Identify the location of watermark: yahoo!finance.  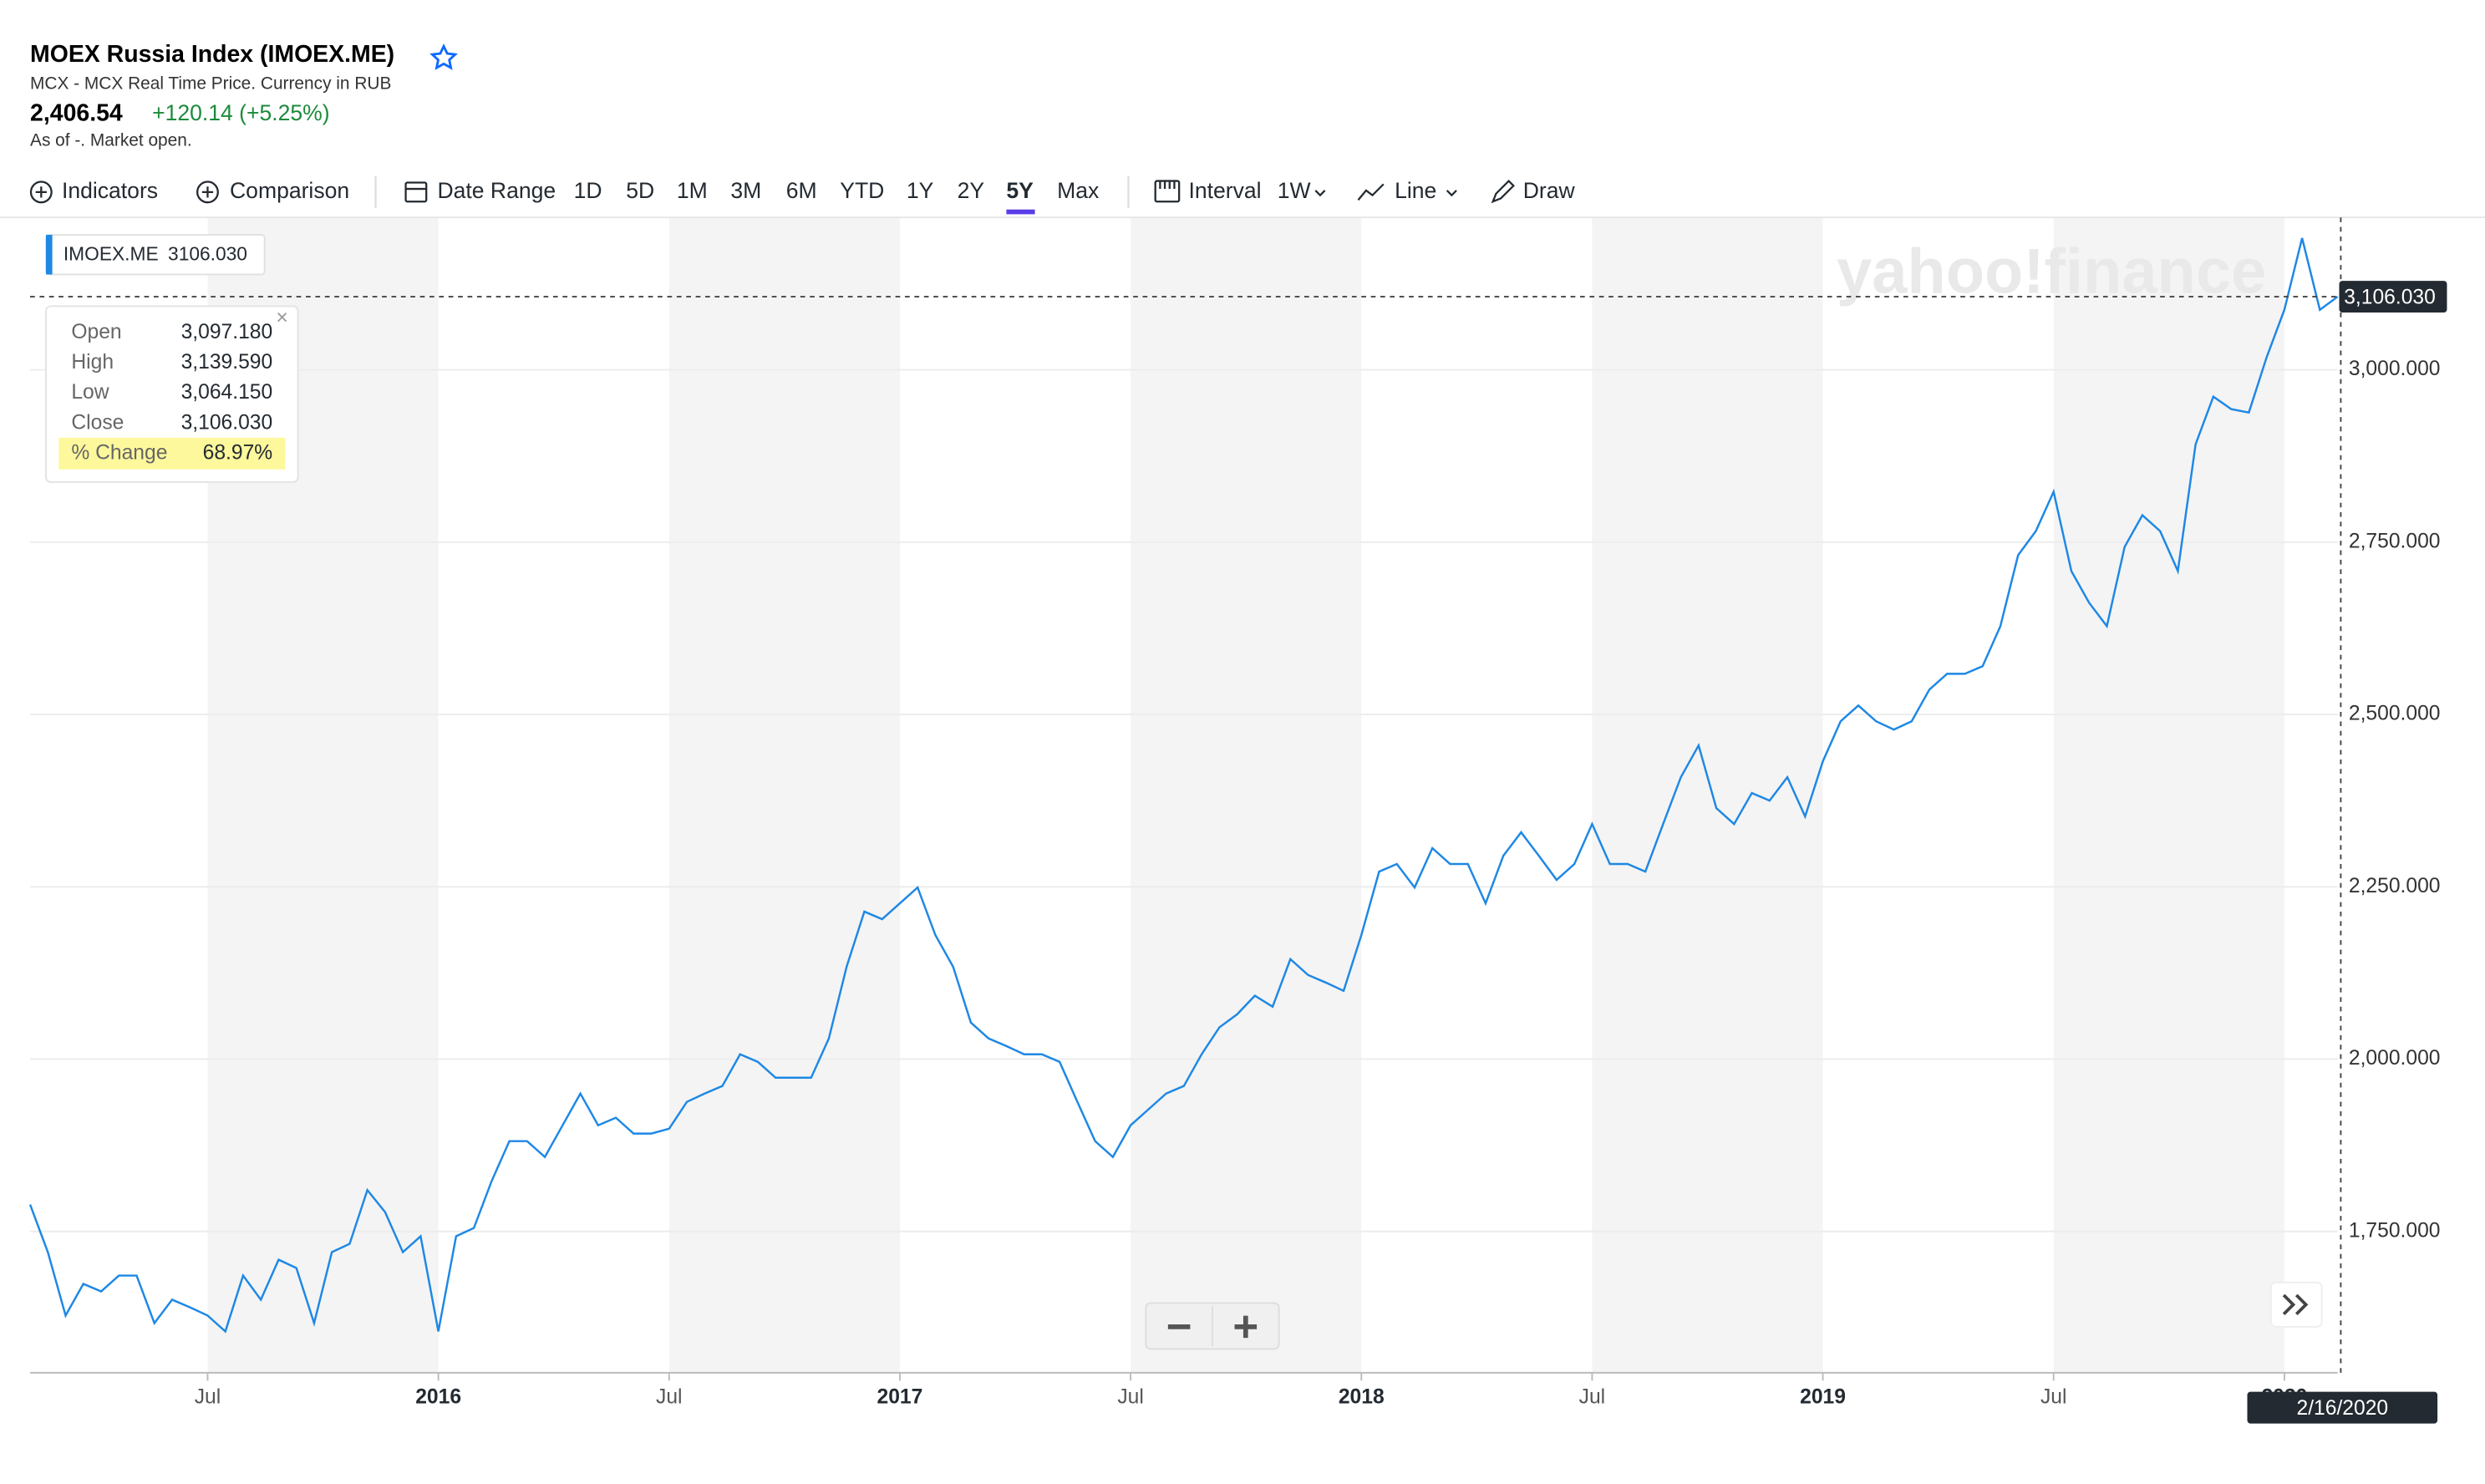
(2051, 271).